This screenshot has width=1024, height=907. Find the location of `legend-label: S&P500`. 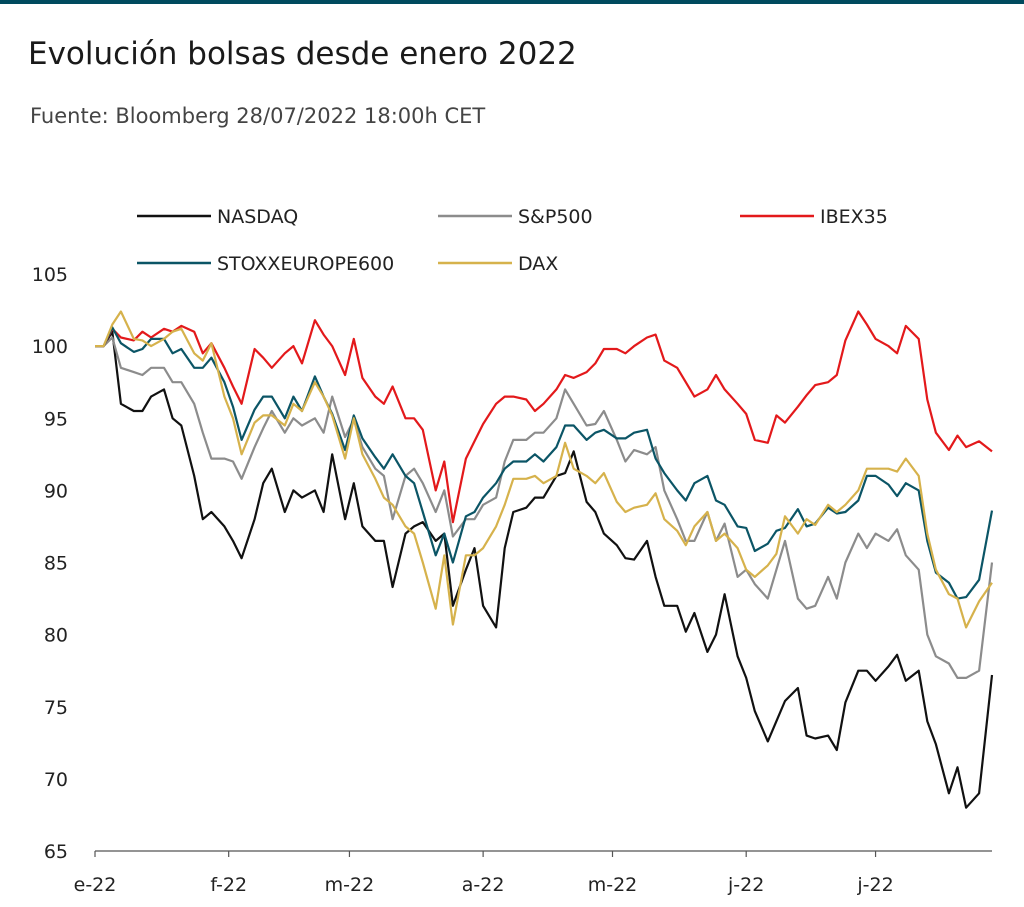

legend-label: S&P500 is located at coordinates (555, 217).